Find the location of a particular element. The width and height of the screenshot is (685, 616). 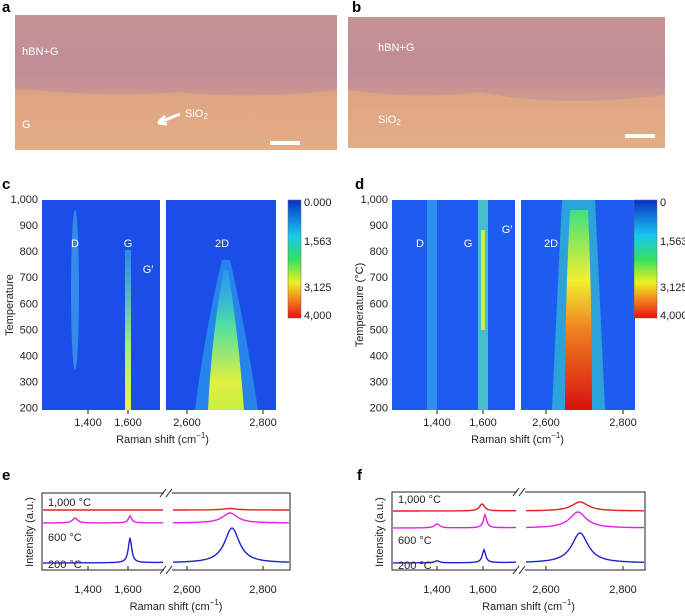

panel-label: c is located at coordinates (6, 184).